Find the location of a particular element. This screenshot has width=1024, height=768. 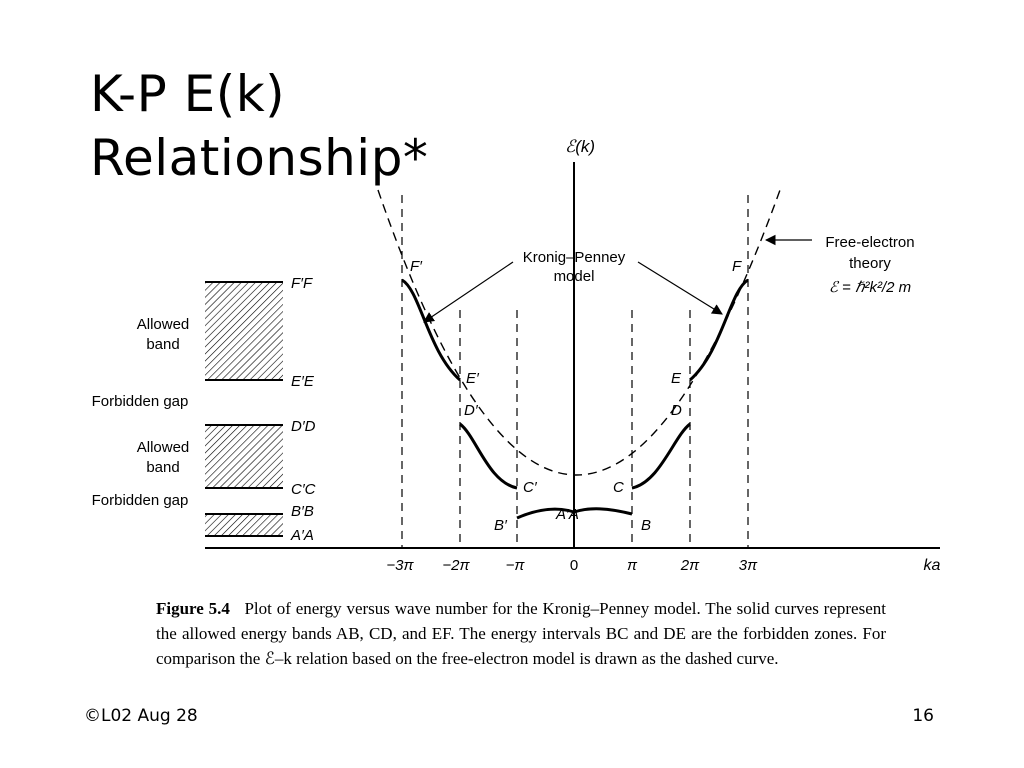

figure-caption-label: Figure 5.4 is located at coordinates (193, 608).